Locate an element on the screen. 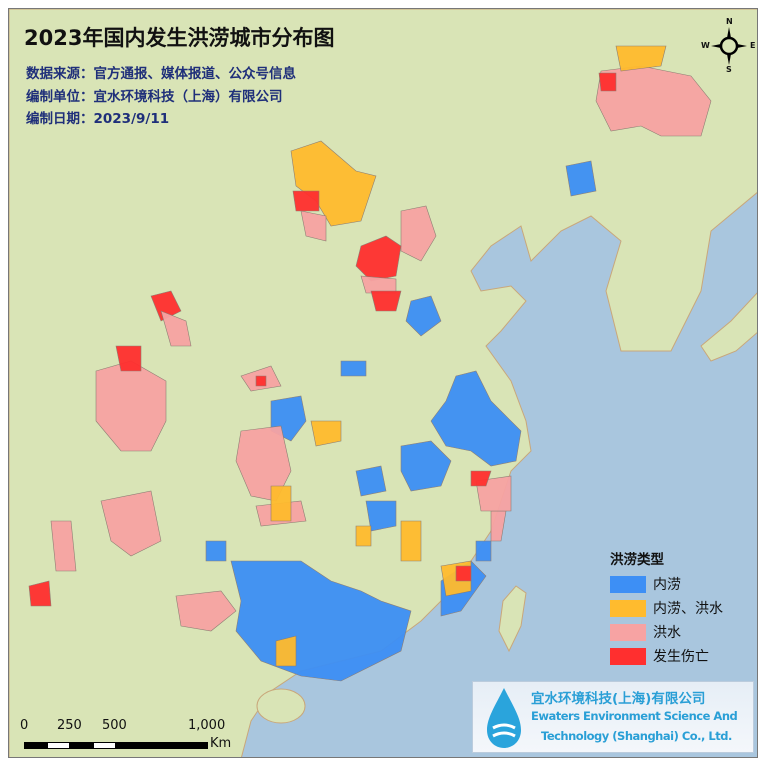 The height and width of the screenshot is (767, 767). compass-w: W is located at coordinates (705, 45).